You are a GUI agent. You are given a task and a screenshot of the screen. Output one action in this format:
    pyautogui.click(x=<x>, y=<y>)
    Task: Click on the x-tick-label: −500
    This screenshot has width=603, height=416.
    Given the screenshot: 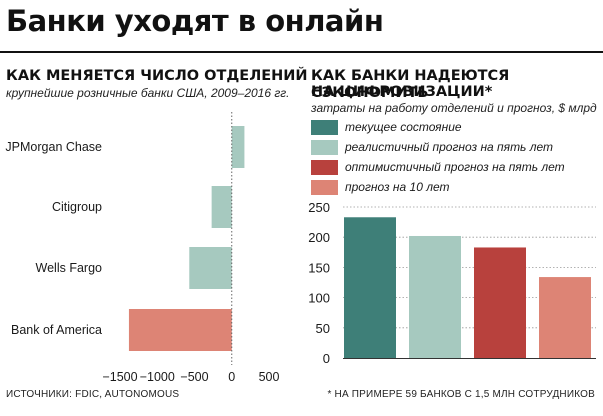 What is the action you would take?
    pyautogui.click(x=194, y=377)
    